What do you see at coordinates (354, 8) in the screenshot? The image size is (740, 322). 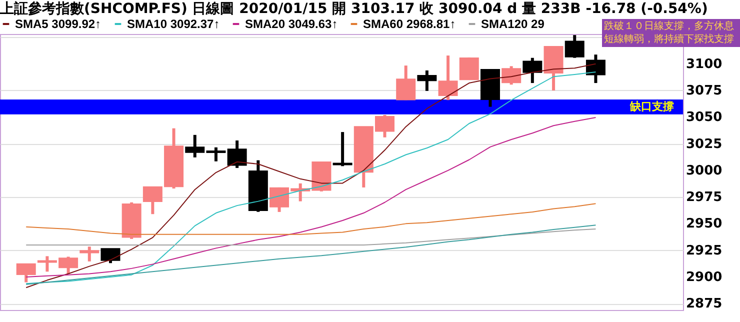 I see `chart-title: 上証參考指數(SHCOMP.FS) 日線圖 2020/01/15 開 3103.17 收 3090.04 d 量 233B -16.78 (-0.54%)` at bounding box center [354, 8].